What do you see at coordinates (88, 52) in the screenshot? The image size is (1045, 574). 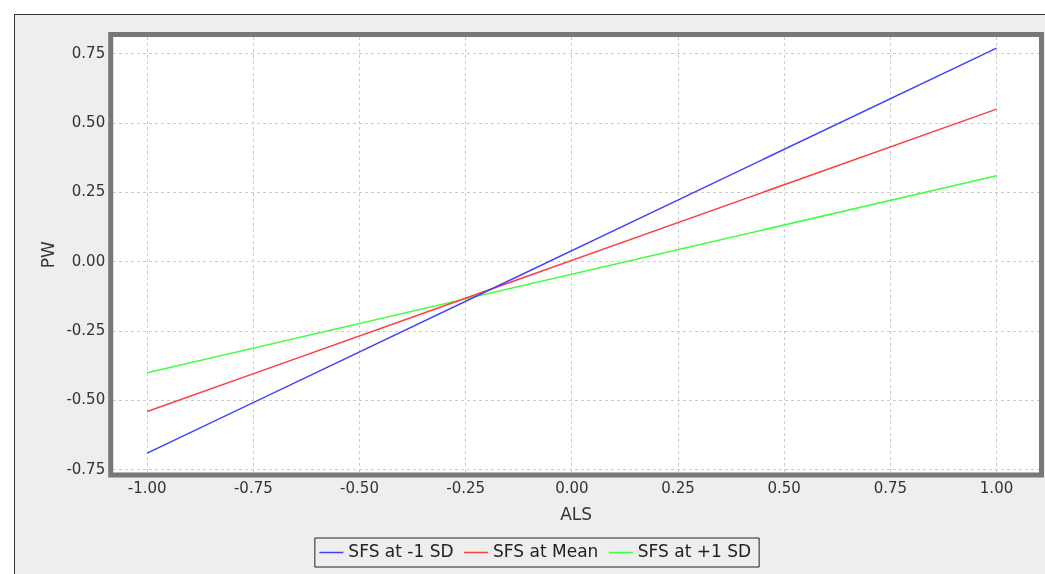 I see `y-tick-label: 0.75` at bounding box center [88, 52].